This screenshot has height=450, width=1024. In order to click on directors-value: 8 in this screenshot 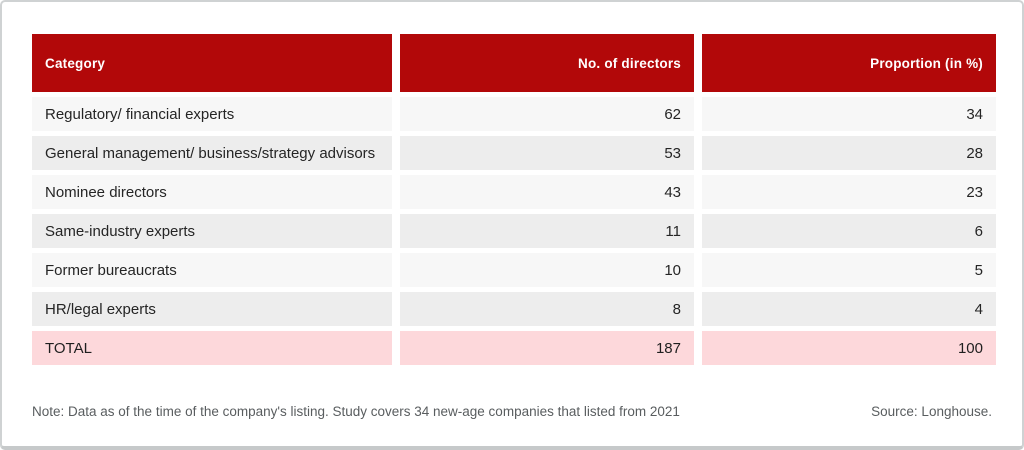, I will do `click(676, 309)`.